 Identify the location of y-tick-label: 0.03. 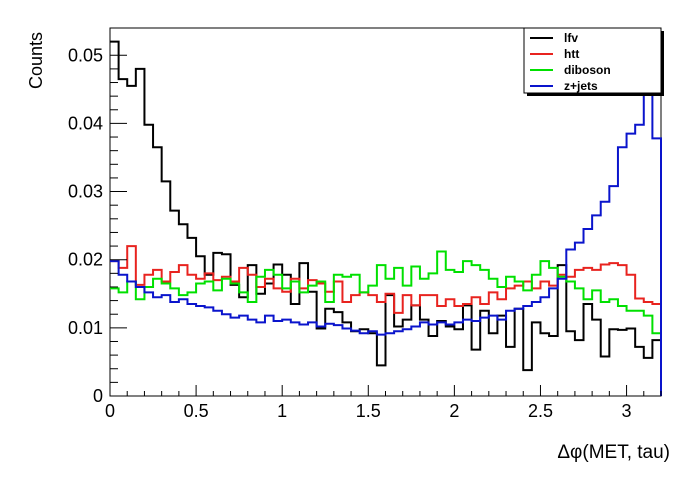
(85, 192).